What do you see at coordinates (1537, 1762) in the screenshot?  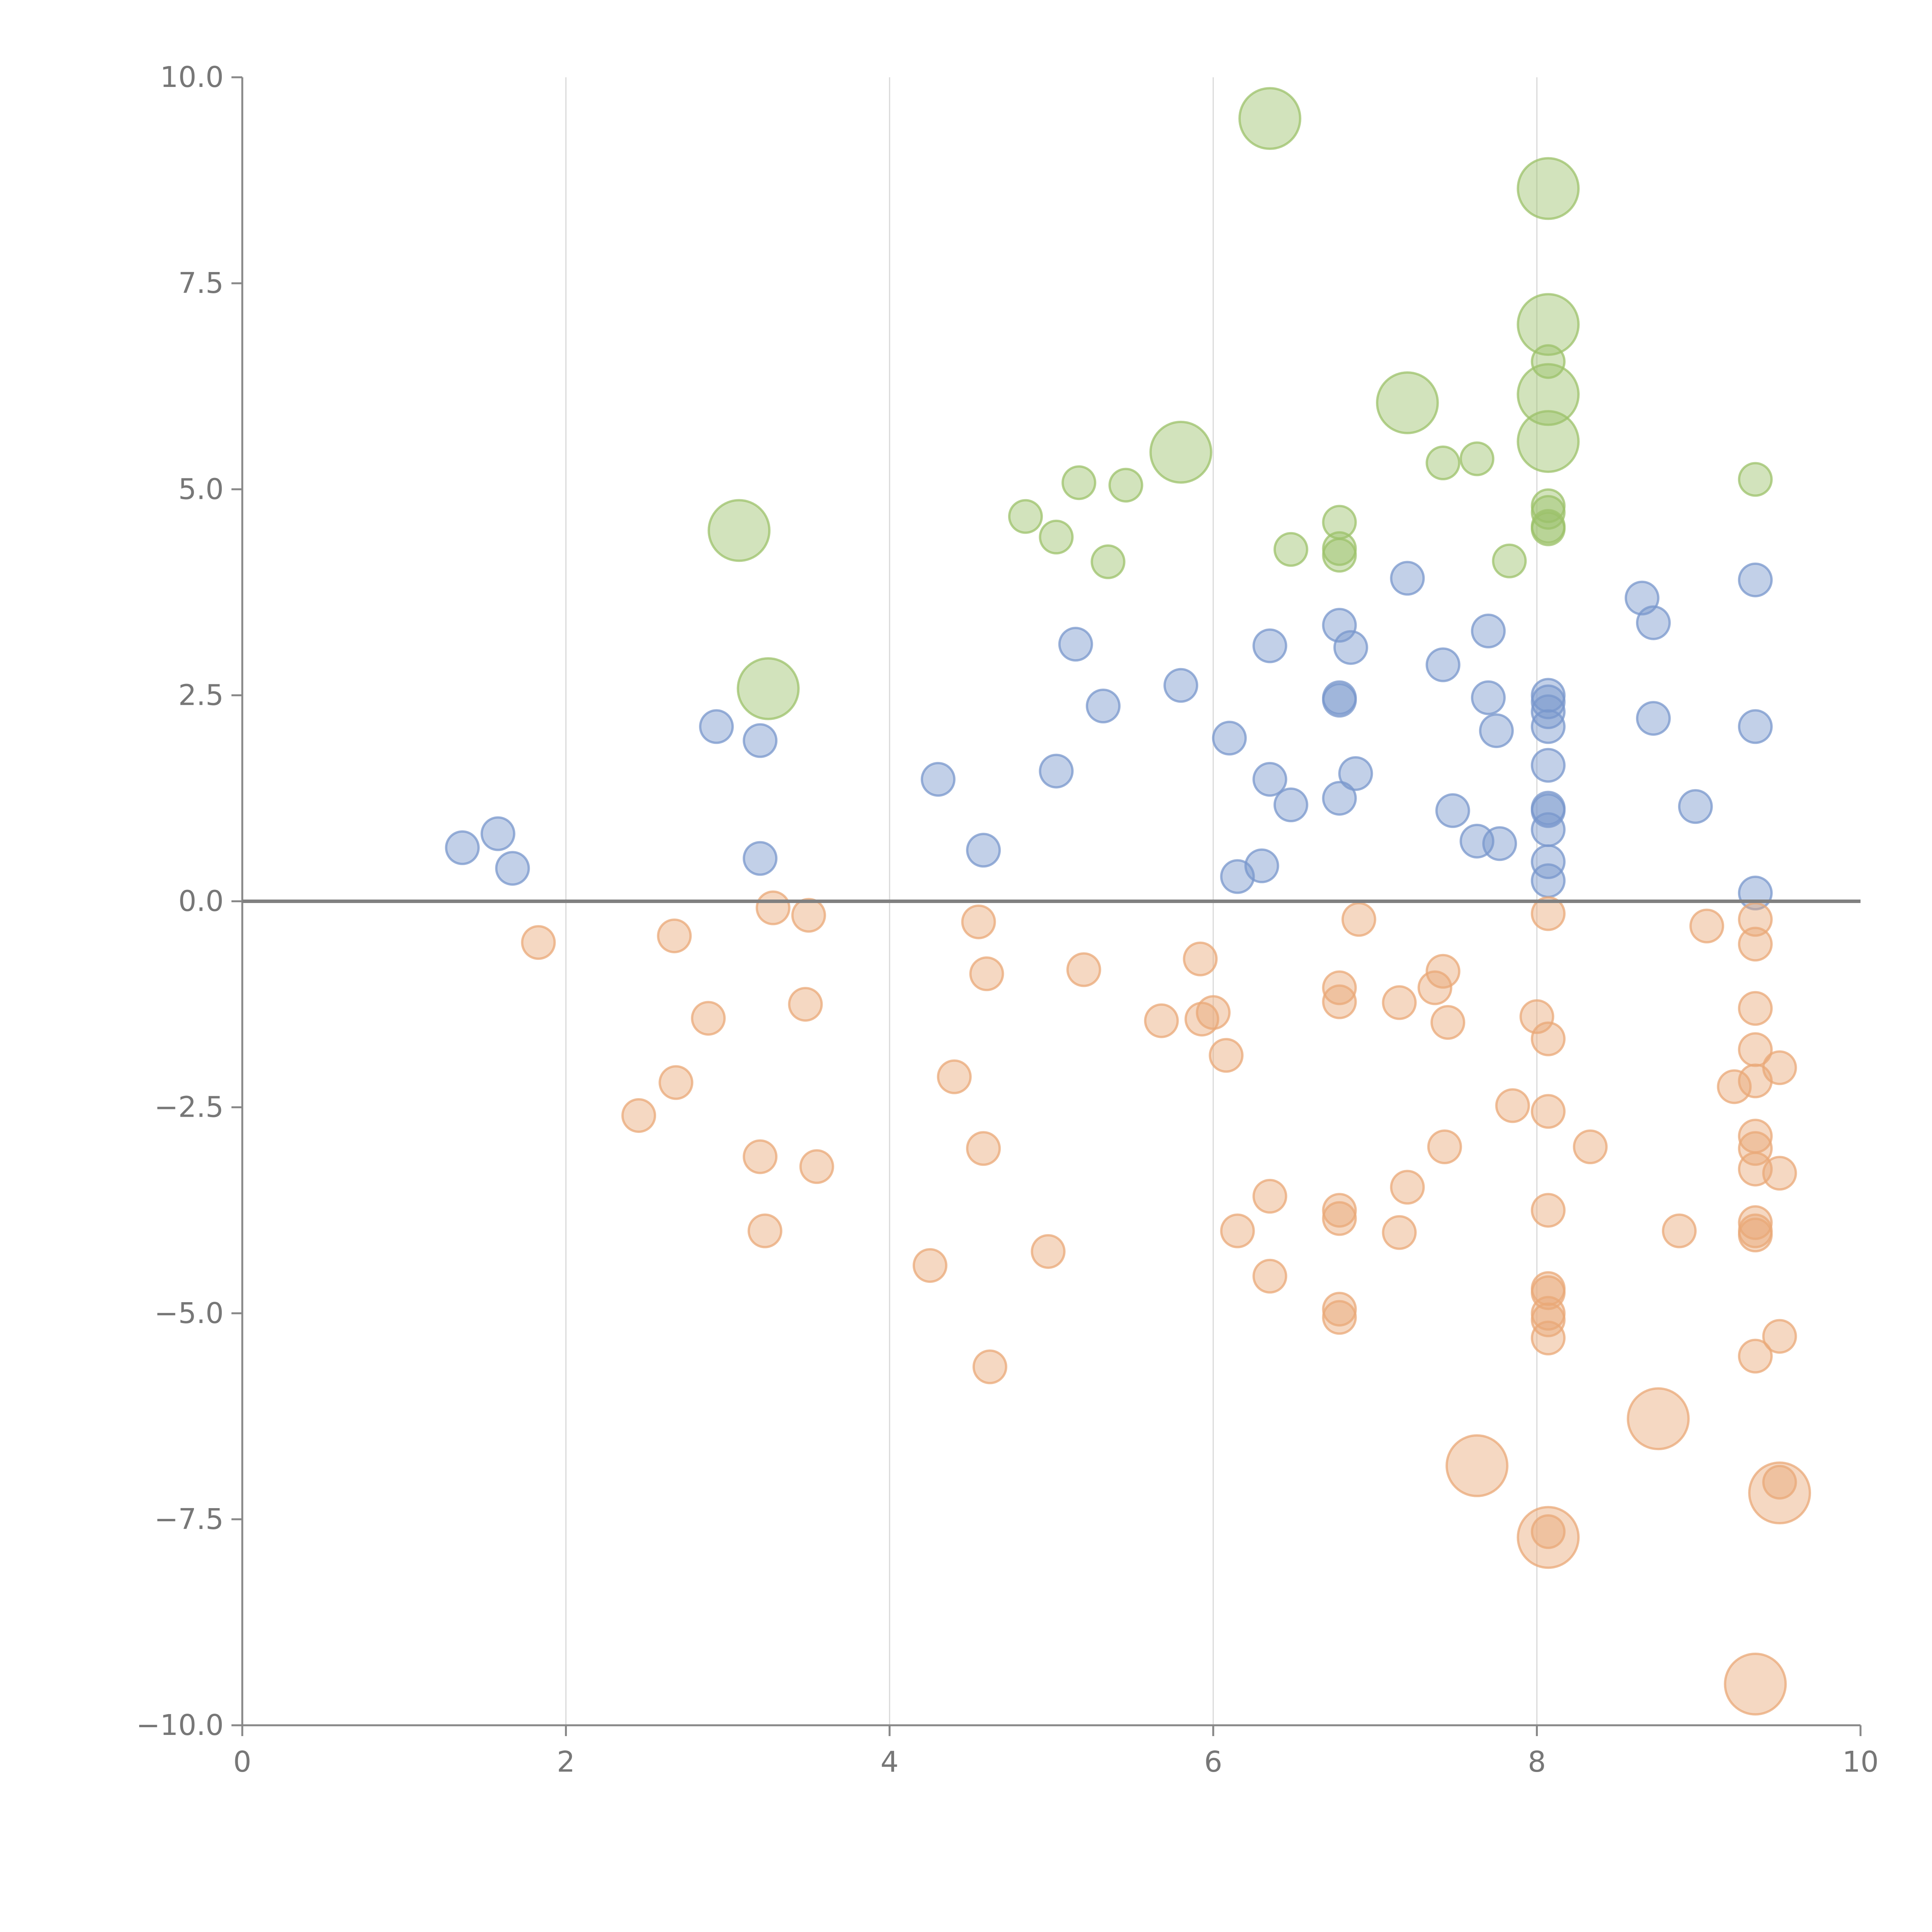 I see `x-tick-label: 8` at bounding box center [1537, 1762].